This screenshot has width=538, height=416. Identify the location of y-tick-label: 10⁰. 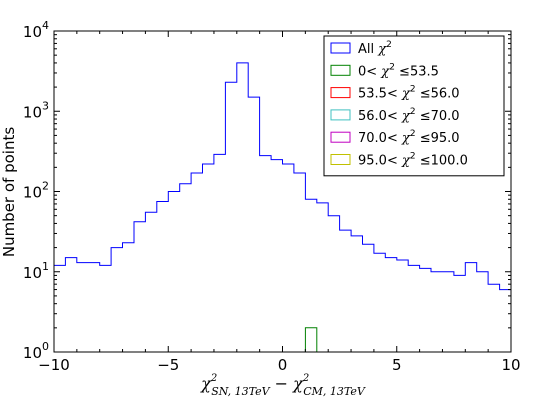
(36, 351).